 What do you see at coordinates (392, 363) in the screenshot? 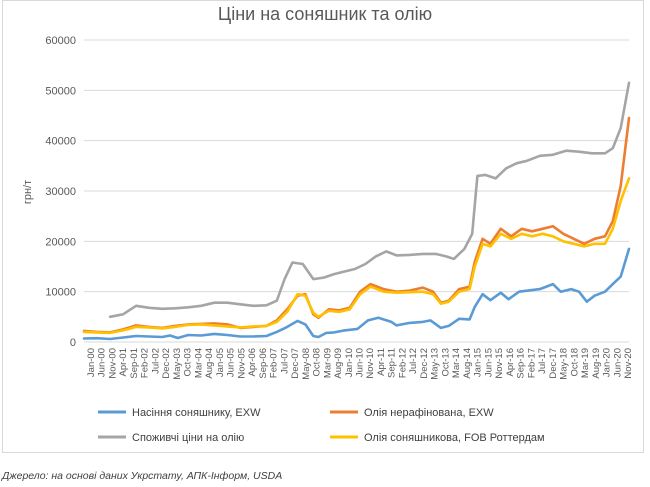
I see `x-tick-label: Sep-11` at bounding box center [392, 363].